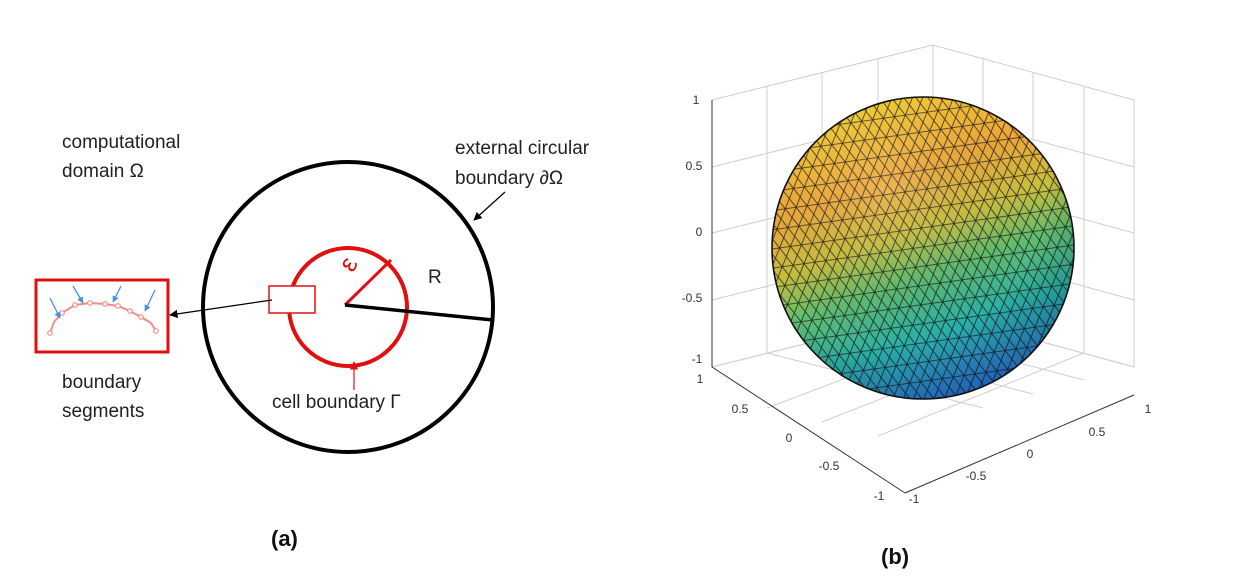 The width and height of the screenshot is (1237, 588). I want to click on y-tick: 1, so click(1148, 409).